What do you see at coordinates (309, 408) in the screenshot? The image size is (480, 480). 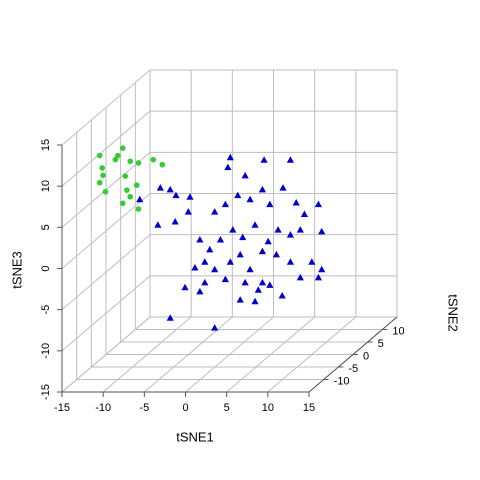 I see `x-tick-label: 15` at bounding box center [309, 408].